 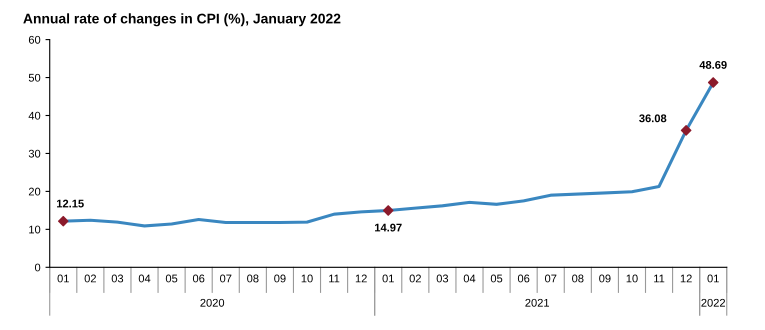 I want to click on data-label: 14.97, so click(x=388, y=228).